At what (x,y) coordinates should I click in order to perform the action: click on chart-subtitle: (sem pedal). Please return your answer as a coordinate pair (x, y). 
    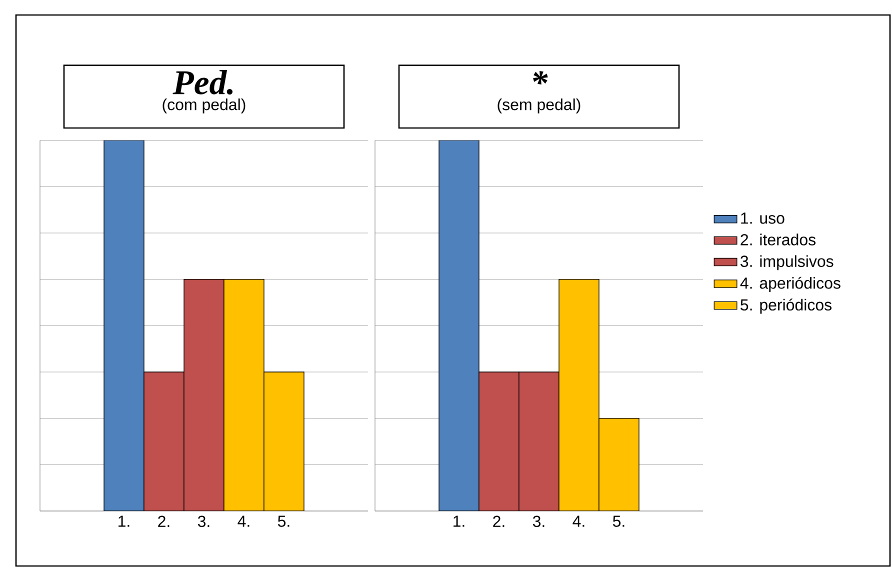
    Looking at the image, I should click on (539, 106).